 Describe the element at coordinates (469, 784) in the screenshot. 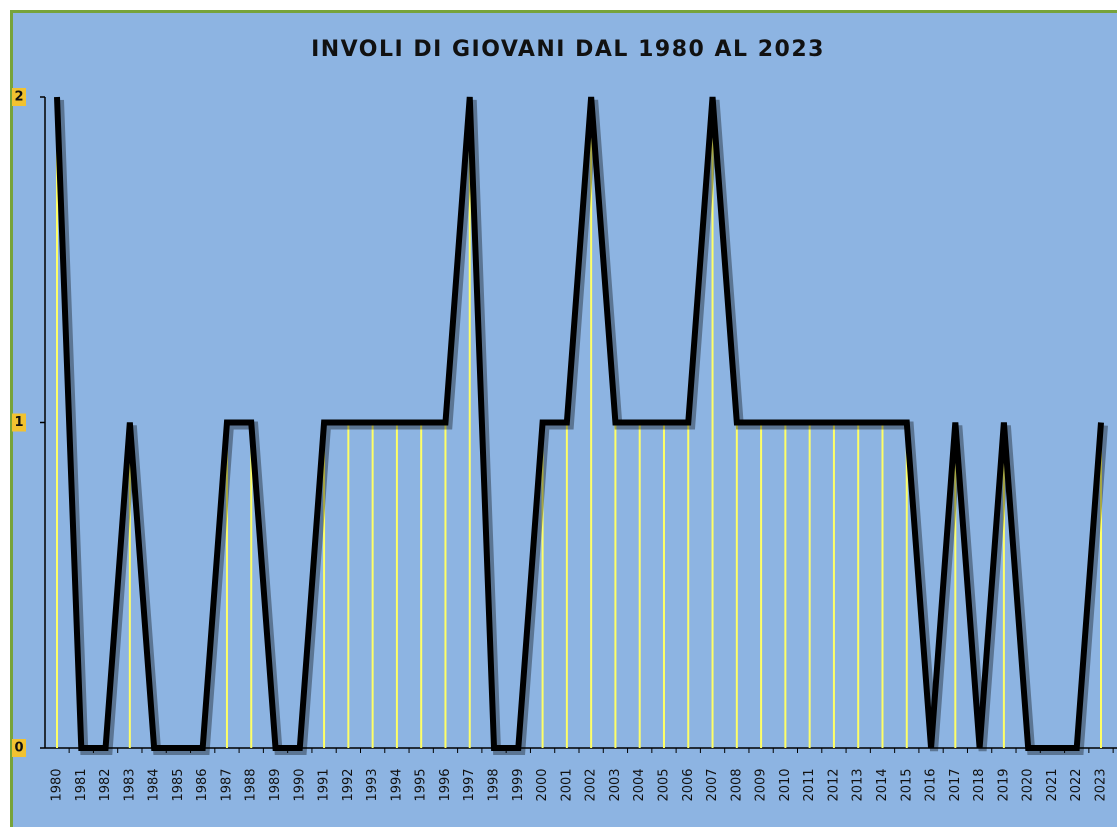

I see `x-tick-label: 1997` at that location.